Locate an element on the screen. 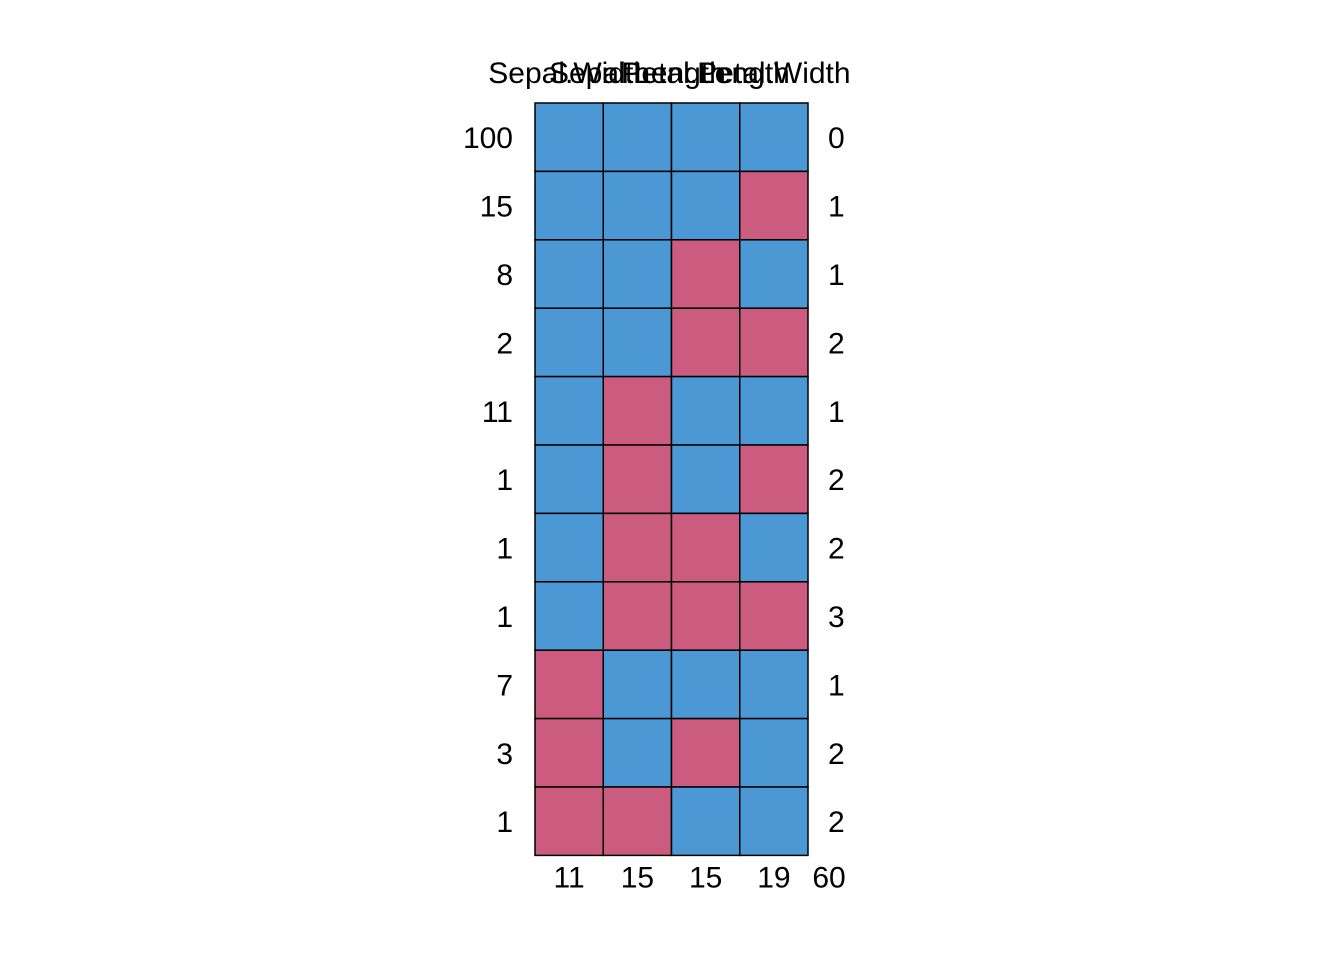 Image resolution: width=1344 pixels, height=960 pixels. column-label: Petal.Width is located at coordinates (773, 73).